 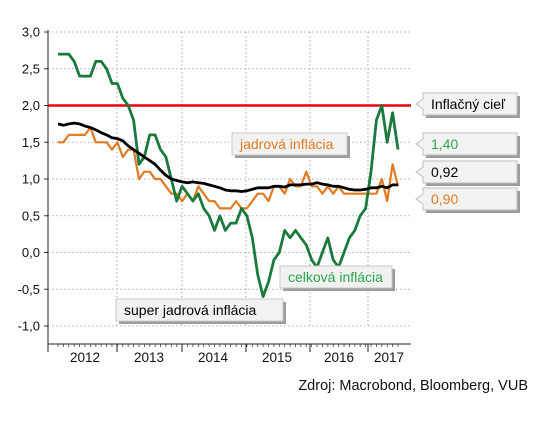 I want to click on annotation-headline-box, so click(x=336, y=277).